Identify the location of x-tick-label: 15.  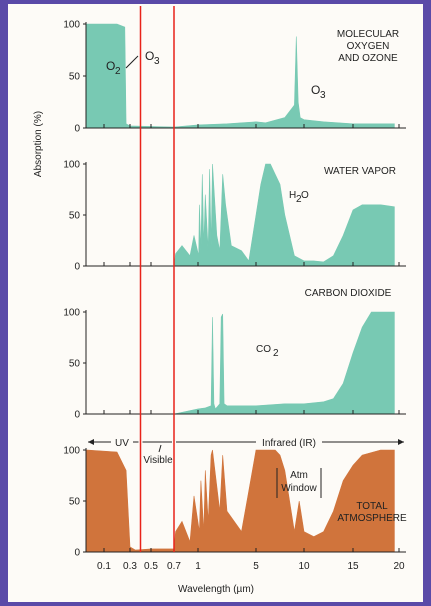
(353, 566).